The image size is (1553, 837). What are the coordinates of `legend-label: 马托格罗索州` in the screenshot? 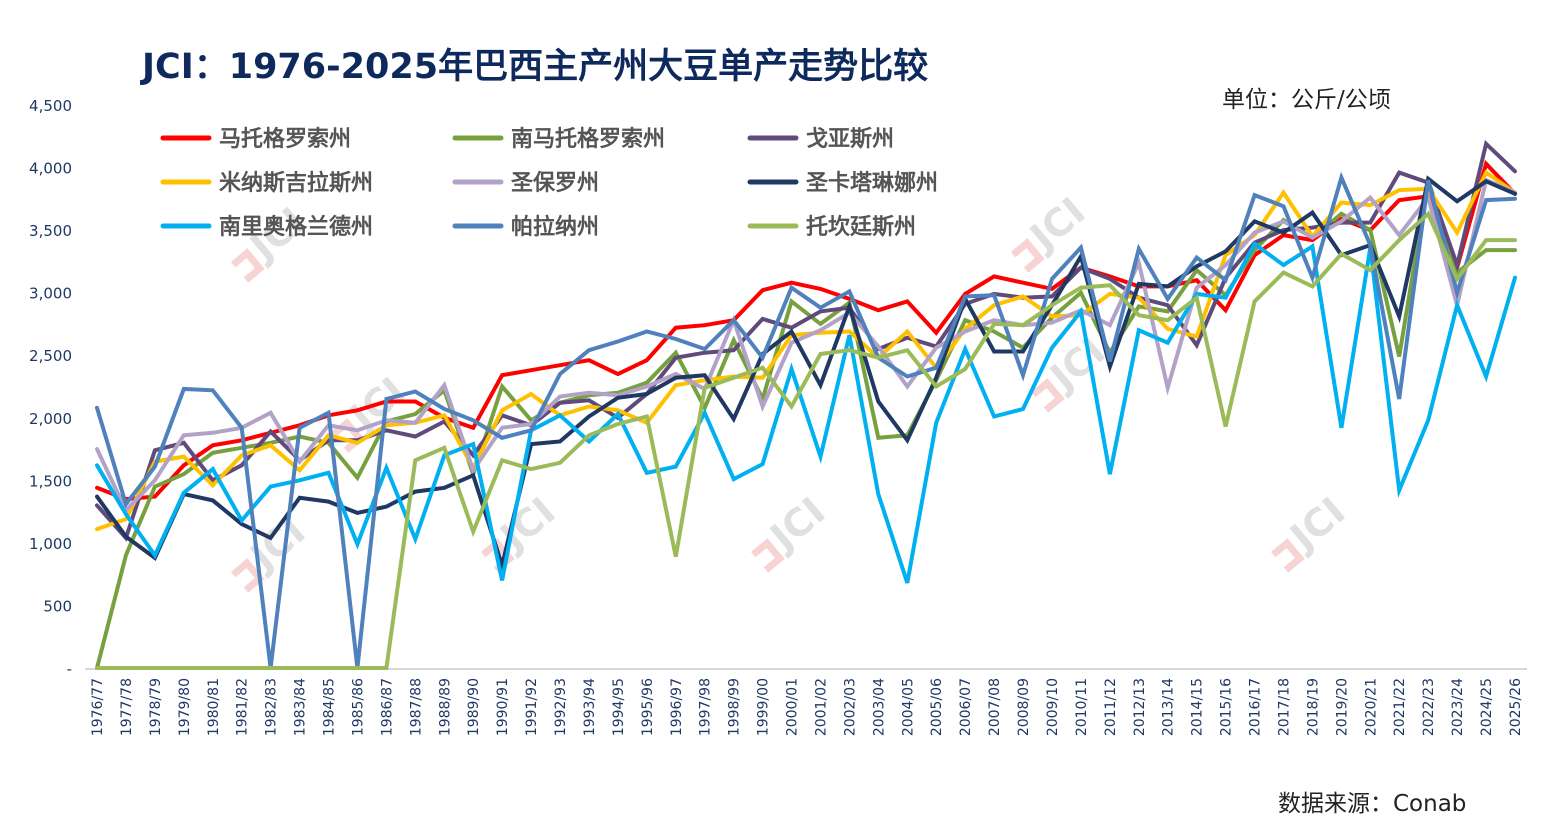 It's located at (285, 139).